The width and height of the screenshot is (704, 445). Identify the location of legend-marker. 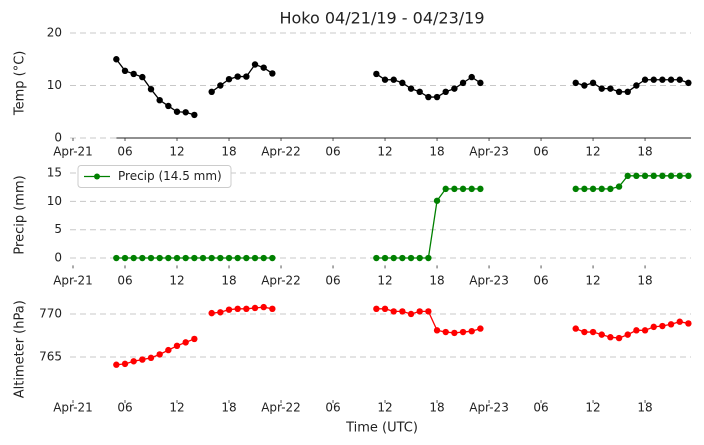
(97, 176).